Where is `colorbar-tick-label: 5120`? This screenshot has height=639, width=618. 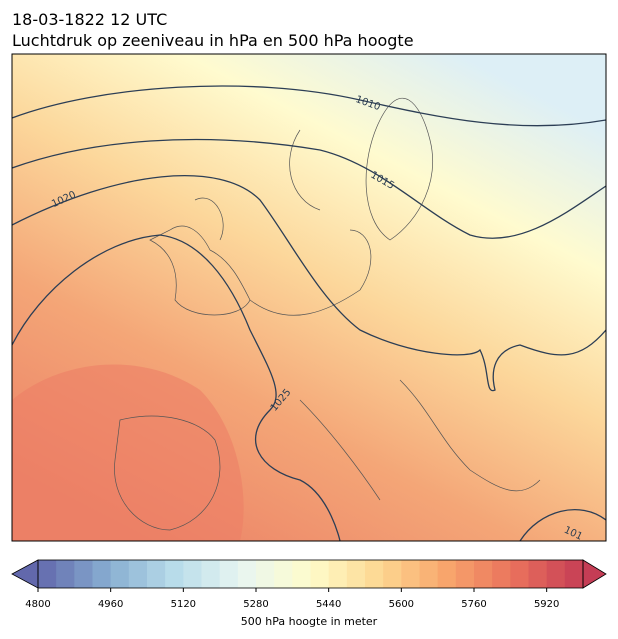
colorbar-tick-label: 5120 is located at coordinates (183, 604).